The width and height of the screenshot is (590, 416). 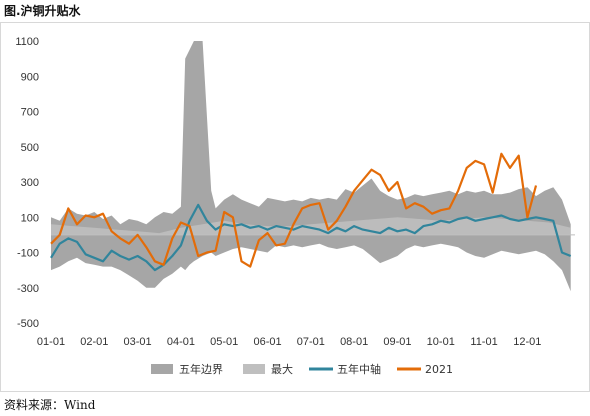 What do you see at coordinates (311, 237) in the screenshot?
I see `series-line-median` at bounding box center [311, 237].